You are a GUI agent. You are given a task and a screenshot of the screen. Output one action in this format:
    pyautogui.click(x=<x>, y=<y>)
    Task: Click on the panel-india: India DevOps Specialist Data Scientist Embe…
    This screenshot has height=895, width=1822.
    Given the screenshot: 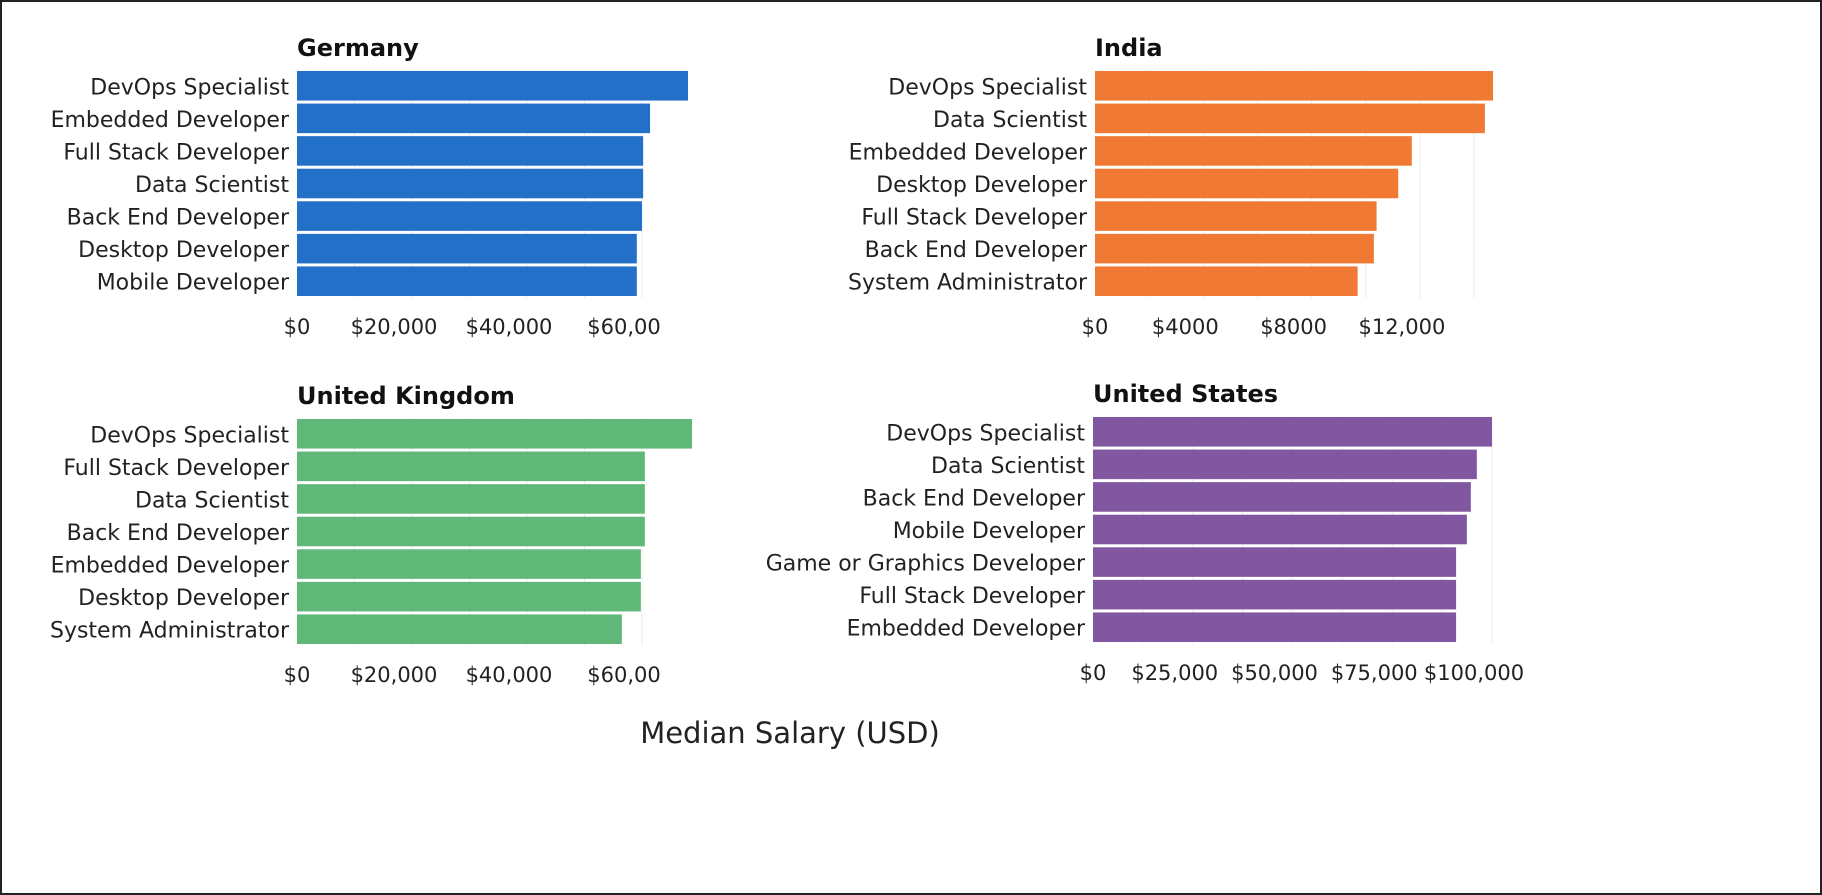 What is the action you would take?
    pyautogui.click(x=1170, y=186)
    